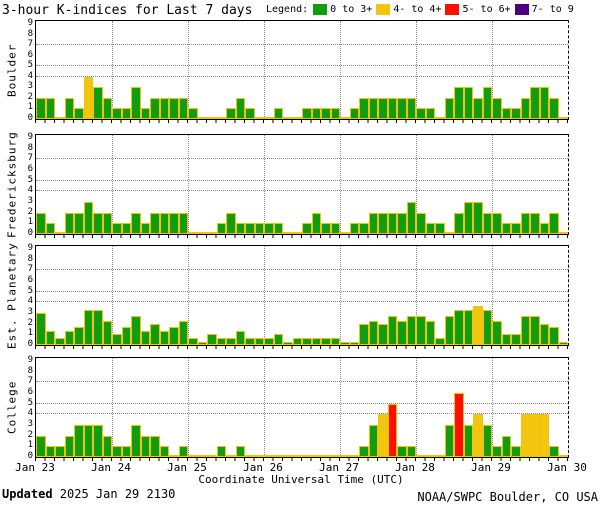 The width and height of the screenshot is (600, 510). What do you see at coordinates (339, 467) in the screenshot?
I see `x-tick-label: Jan 27` at bounding box center [339, 467].